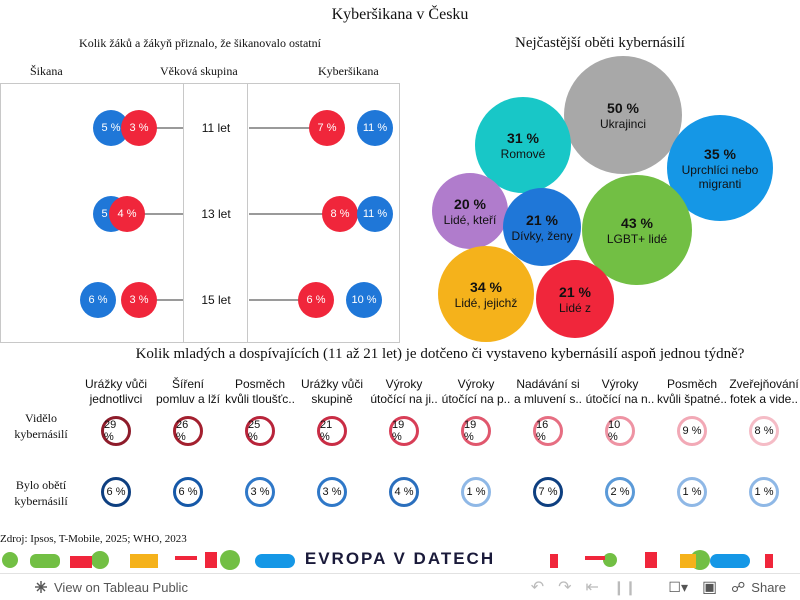 This screenshot has height=600, width=800. What do you see at coordinates (188, 399) in the screenshot?
I see `category-header-line: pomluv a lží` at bounding box center [188, 399].